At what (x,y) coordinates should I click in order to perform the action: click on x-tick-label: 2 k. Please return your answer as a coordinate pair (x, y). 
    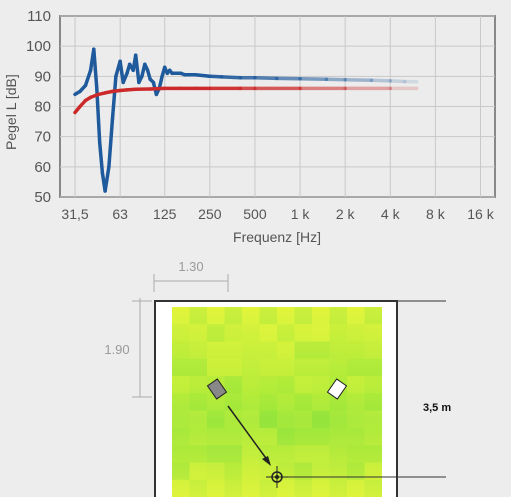
    Looking at the image, I should click on (346, 214).